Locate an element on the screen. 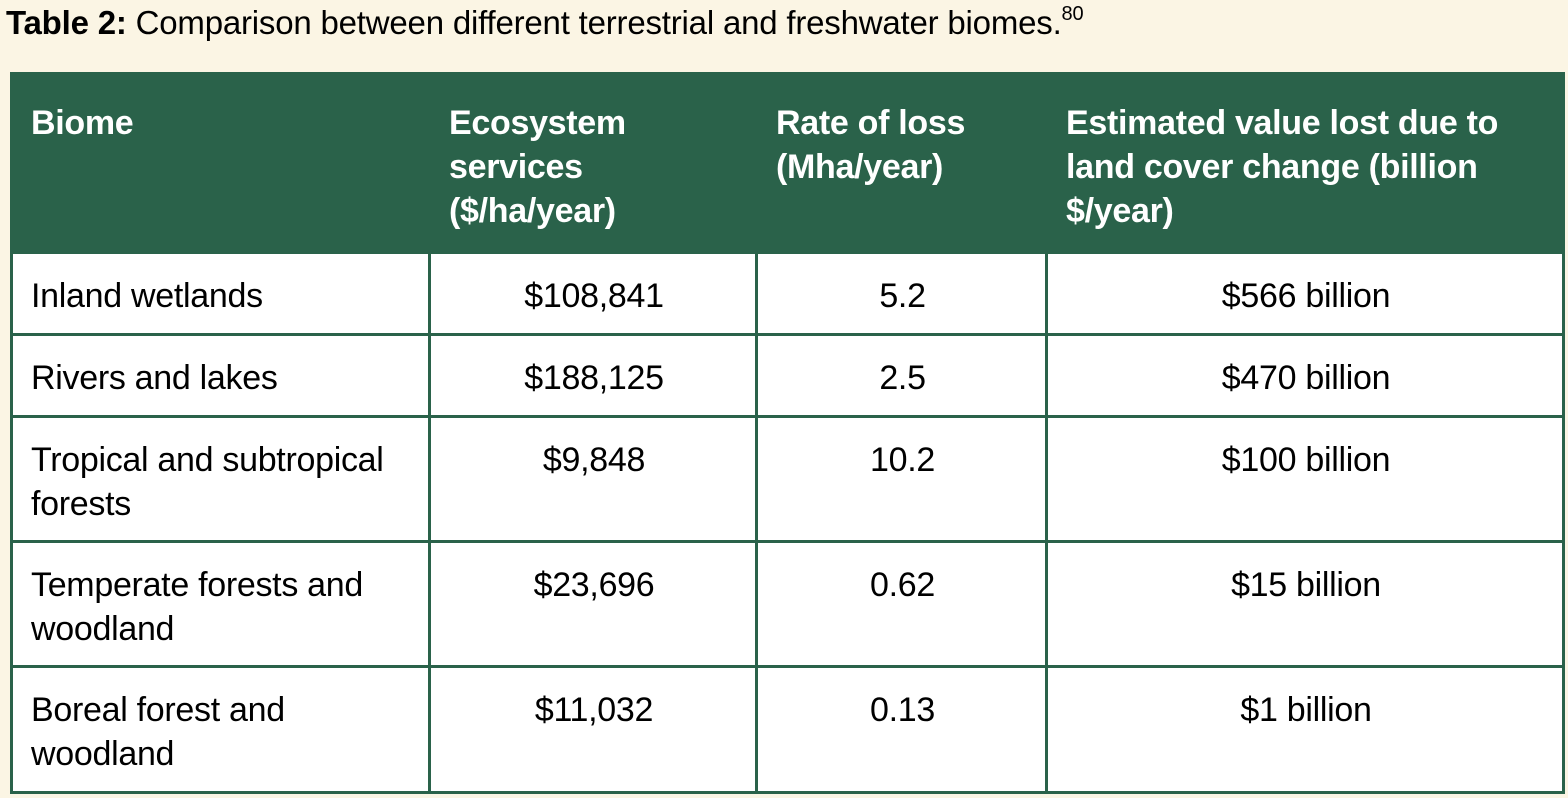 Image resolution: width=1568 pixels, height=798 pixels. cell-ecosystem-services: $23,696 is located at coordinates (593, 604).